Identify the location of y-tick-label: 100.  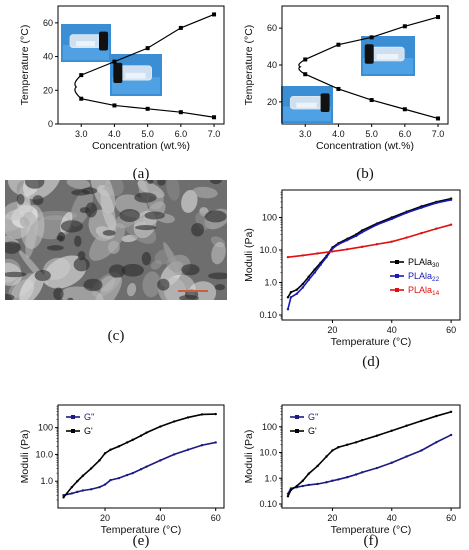
(269, 427).